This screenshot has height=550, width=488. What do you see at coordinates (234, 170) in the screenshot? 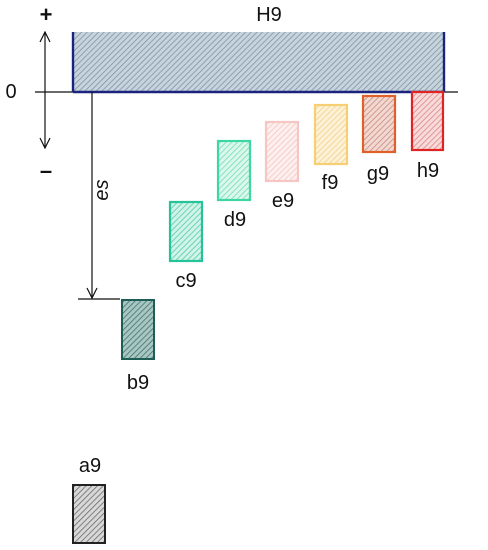
I see `shaft-zone-d9` at bounding box center [234, 170].